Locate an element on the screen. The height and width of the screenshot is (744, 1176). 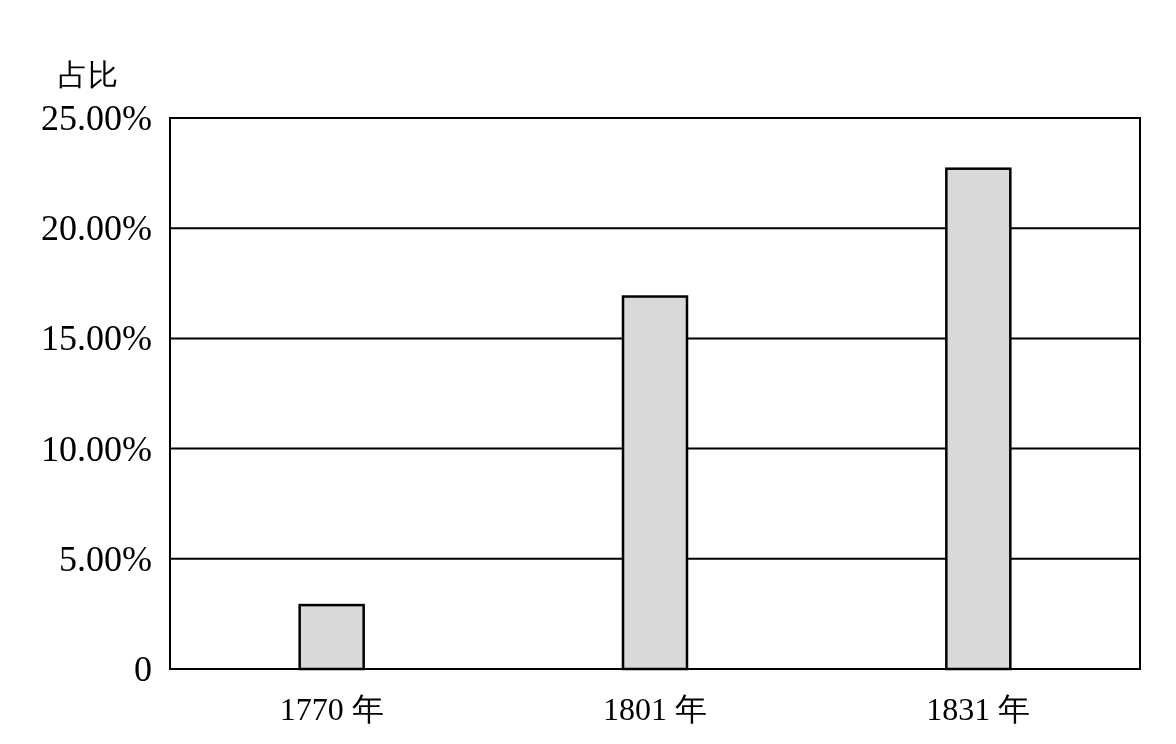
x-tick-label: 1801 年 is located at coordinates (655, 709).